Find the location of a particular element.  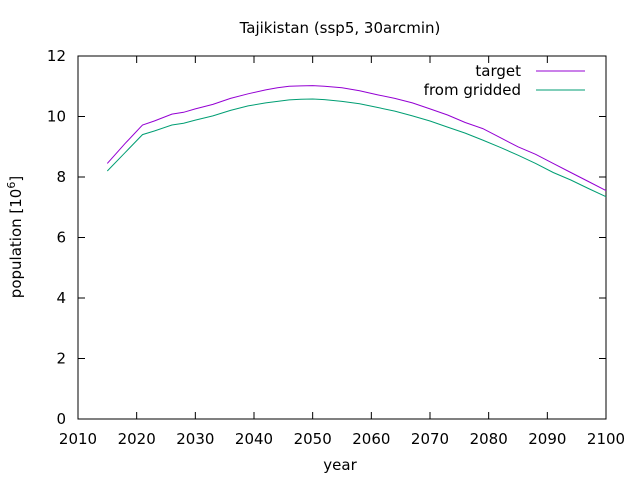

y-tick-label: 12 is located at coordinates (56, 56).